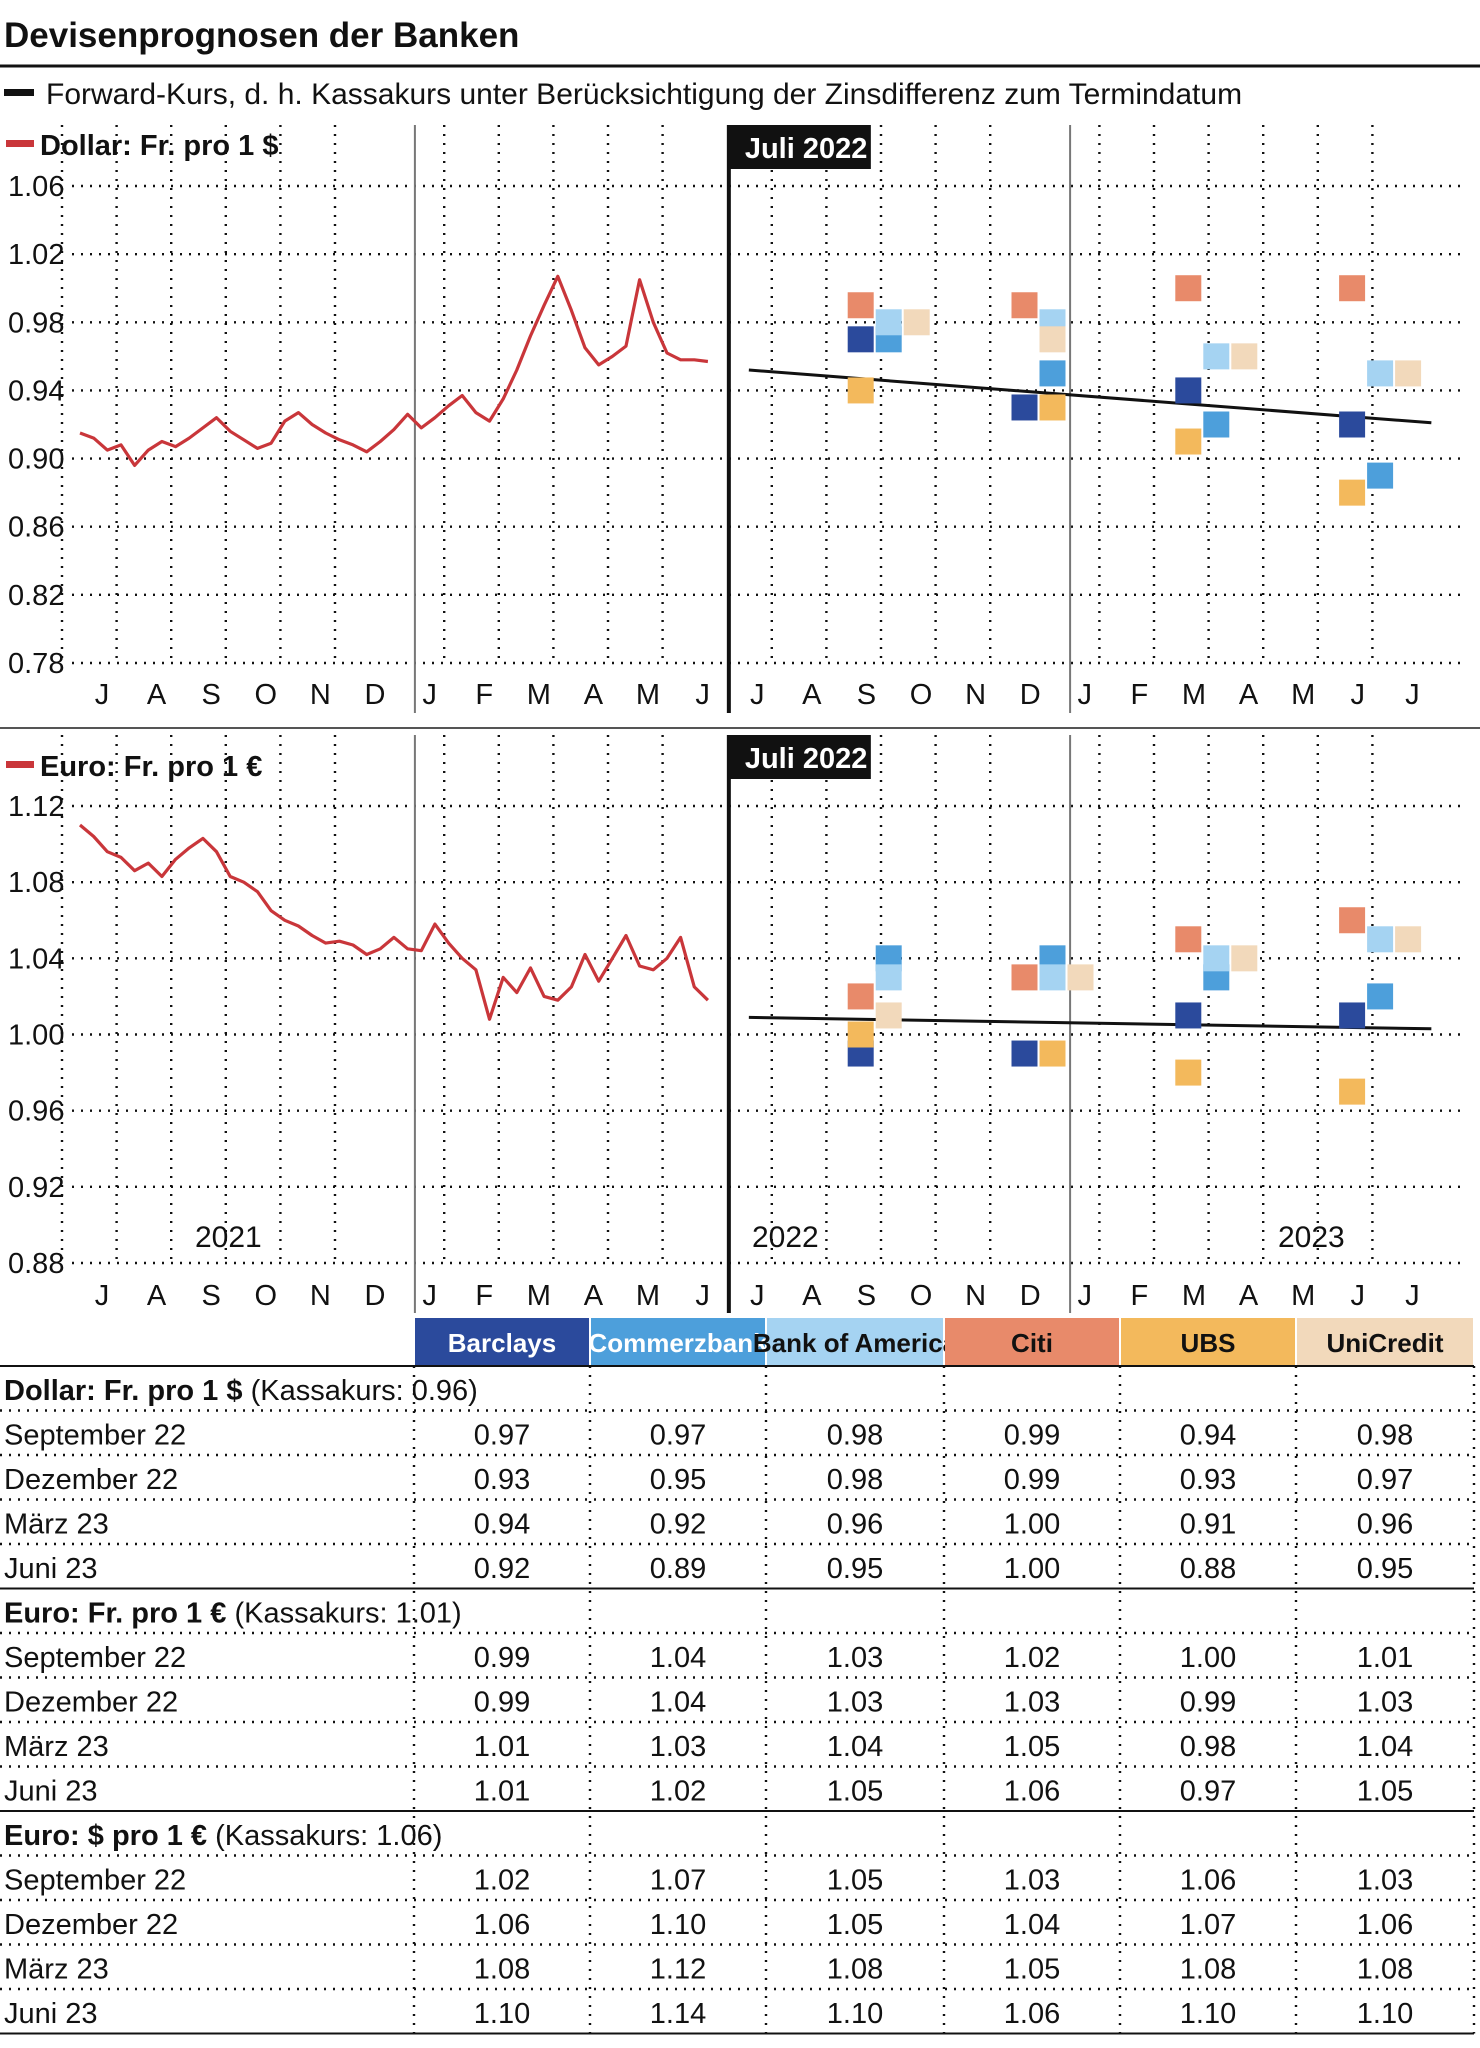 The height and width of the screenshot is (2048, 1480). I want to click on y-tick-label: 0.88, so click(36, 1264).